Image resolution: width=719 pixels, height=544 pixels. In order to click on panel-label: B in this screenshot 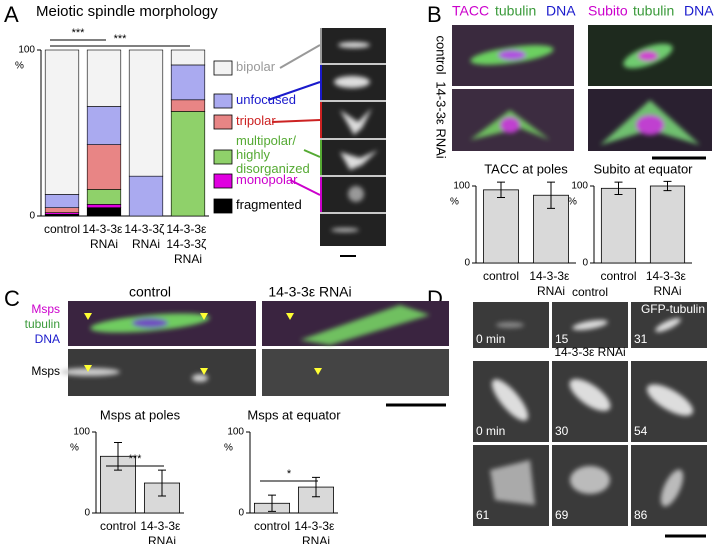, I will do `click(434, 14)`.